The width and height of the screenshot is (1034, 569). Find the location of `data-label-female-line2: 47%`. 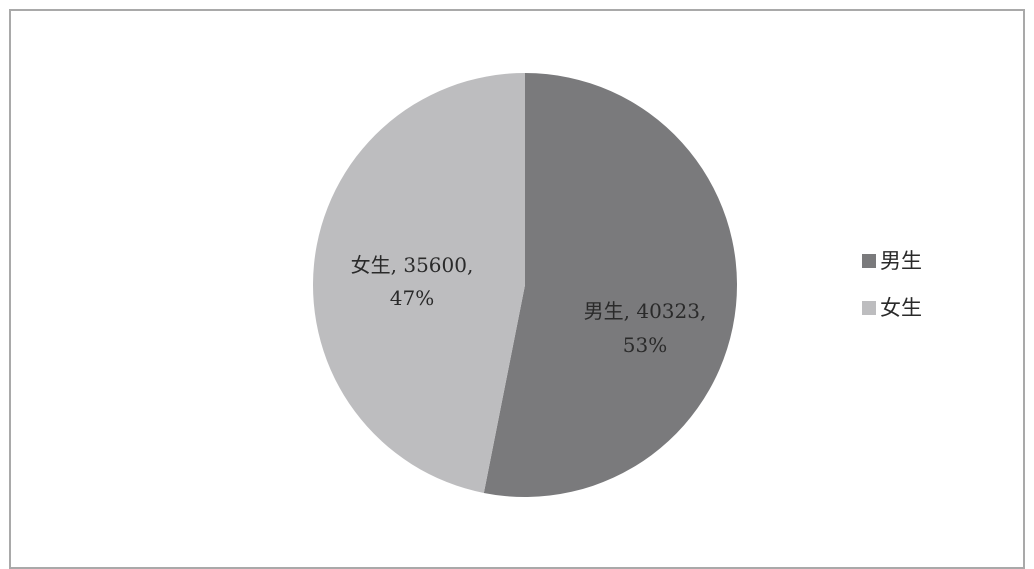

data-label-female-line2: 47% is located at coordinates (412, 298).